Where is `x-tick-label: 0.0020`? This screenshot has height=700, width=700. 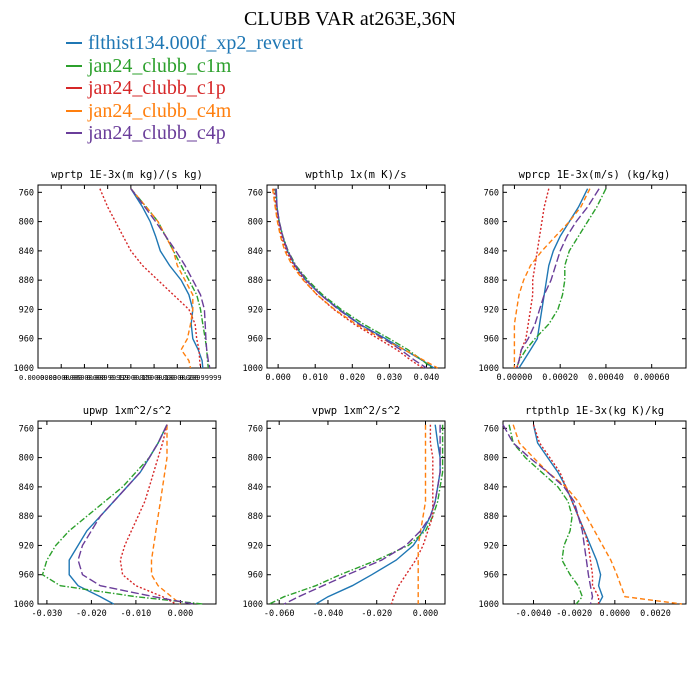
x-tick-label: 0.0020 is located at coordinates (655, 614).